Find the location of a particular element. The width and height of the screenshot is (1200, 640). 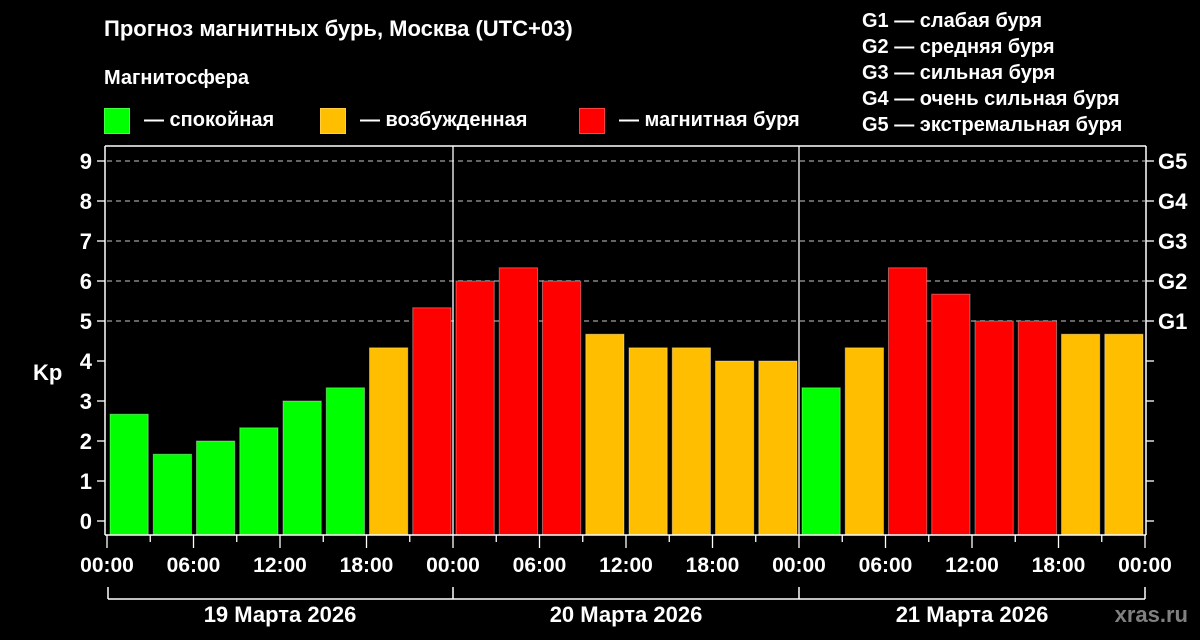

legend-item-active: — возбужденная is located at coordinates (423, 120).